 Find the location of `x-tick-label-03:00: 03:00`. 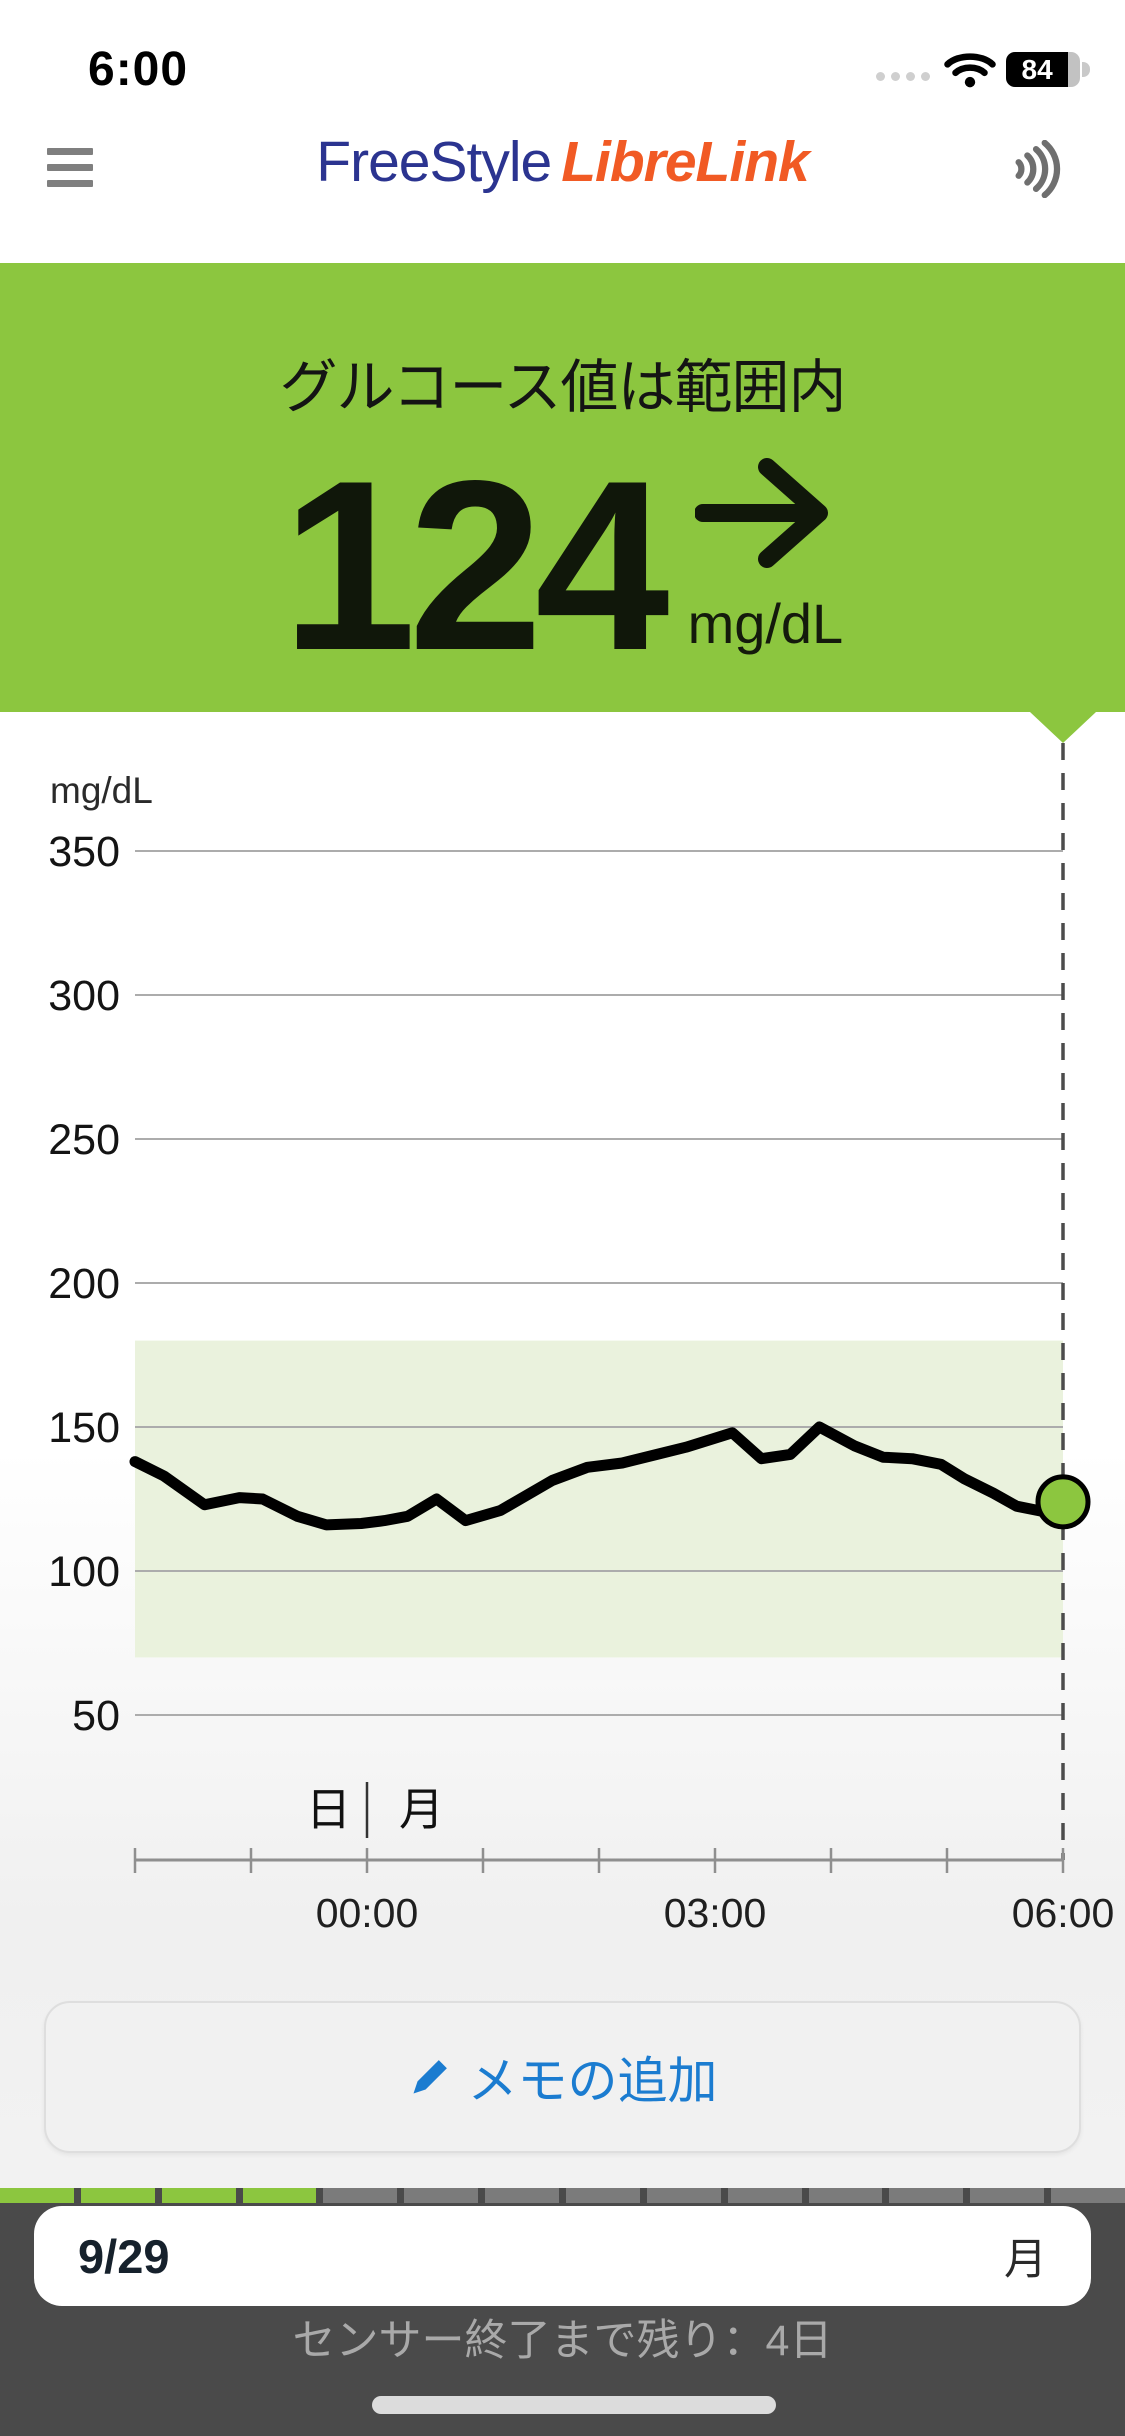

x-tick-label-03:00: 03:00 is located at coordinates (715, 1913).